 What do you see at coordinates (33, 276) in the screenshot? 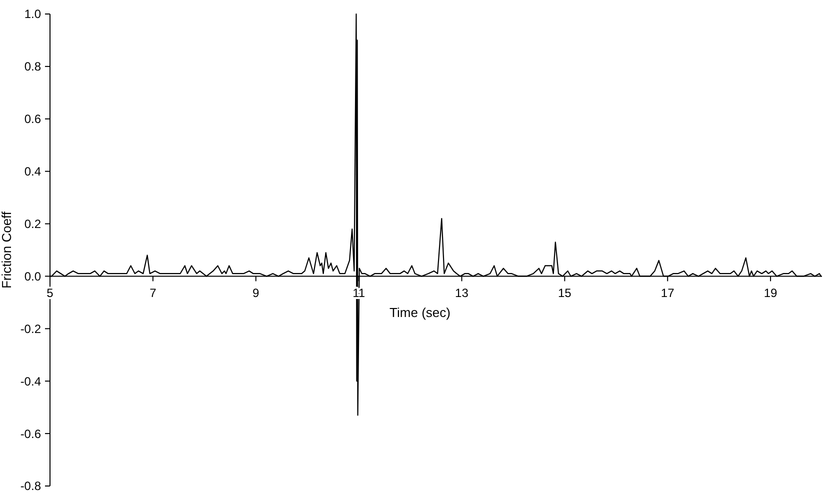
I see `y-tick-label: 0.0` at bounding box center [33, 276].